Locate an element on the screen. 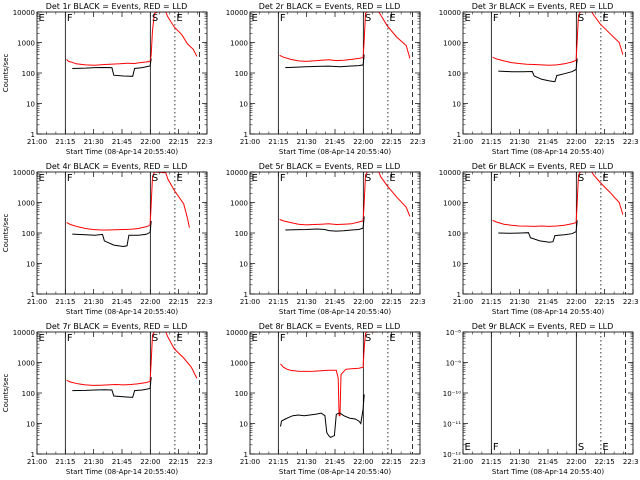 Image resolution: width=640 pixels, height=480 pixels. y-tick-label: 10⁻⁹ is located at coordinates (454, 364).